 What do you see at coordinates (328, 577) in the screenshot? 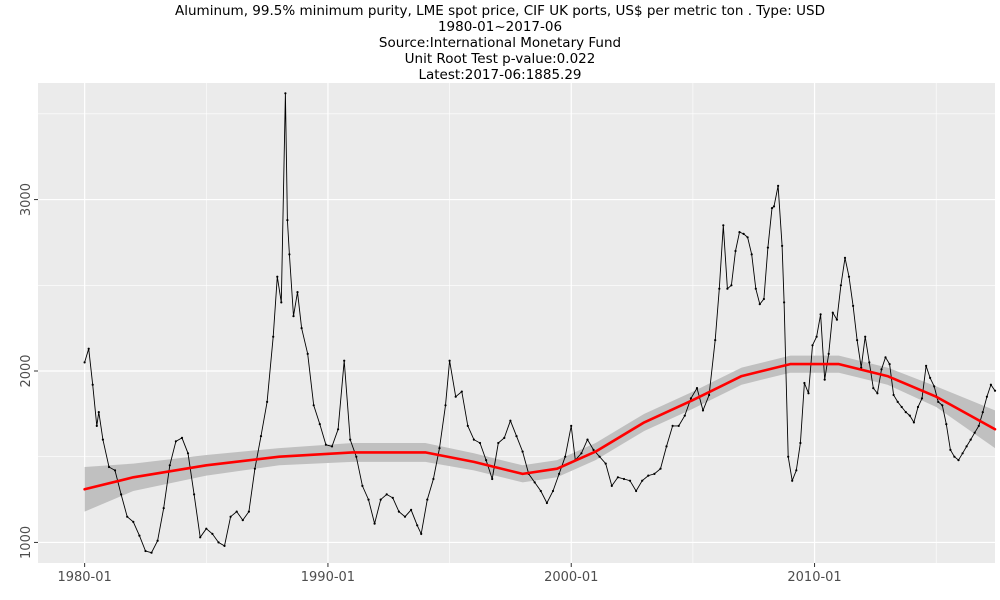
I see `x-tick-label: 1990-01` at bounding box center [328, 577].